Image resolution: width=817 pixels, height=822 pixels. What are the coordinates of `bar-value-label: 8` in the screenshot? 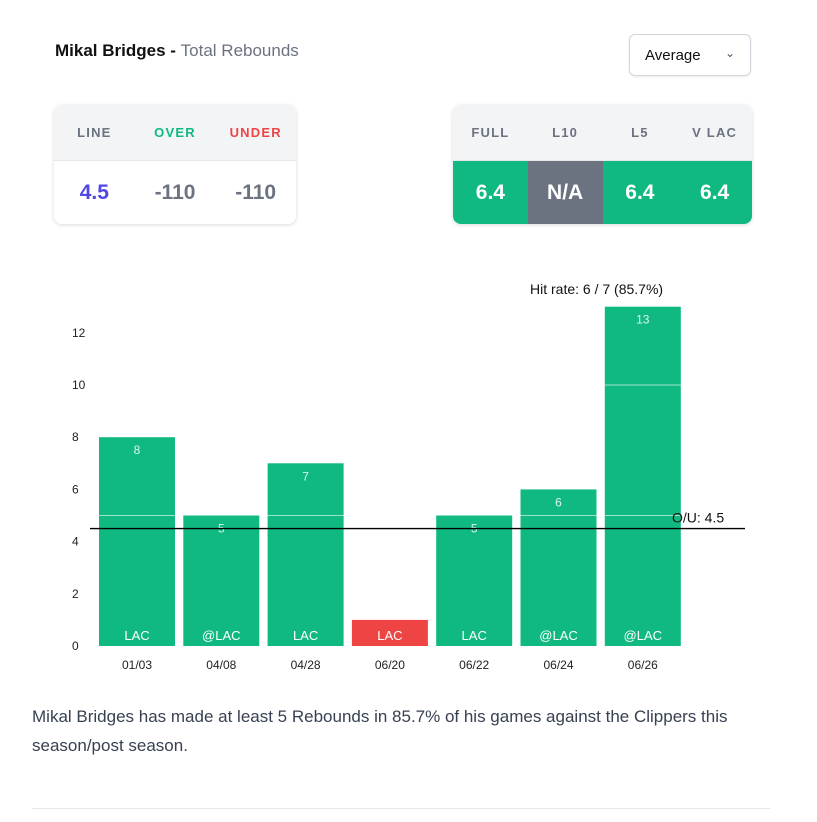 It's located at (137, 450).